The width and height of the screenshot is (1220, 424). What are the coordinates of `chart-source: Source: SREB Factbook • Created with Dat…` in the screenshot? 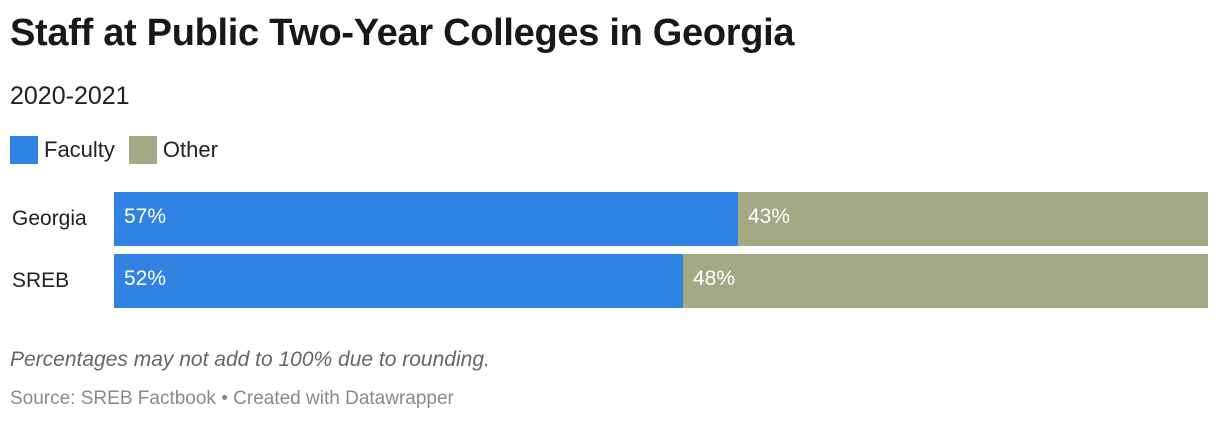 It's located at (232, 399).